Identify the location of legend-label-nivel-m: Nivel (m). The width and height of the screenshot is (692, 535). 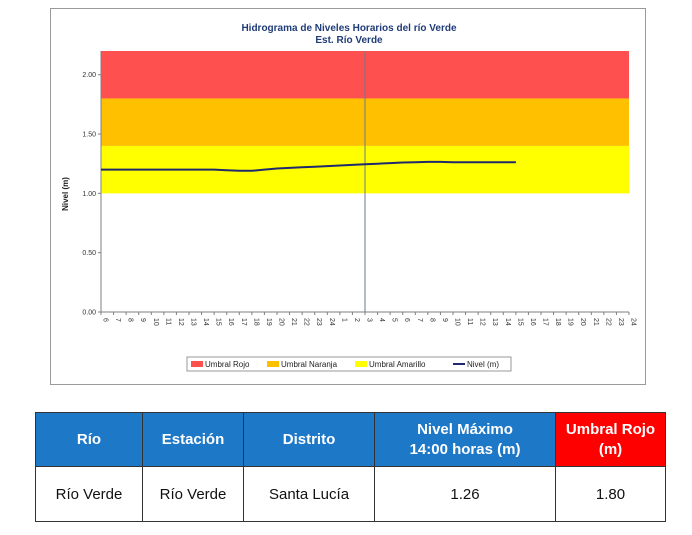
(483, 364).